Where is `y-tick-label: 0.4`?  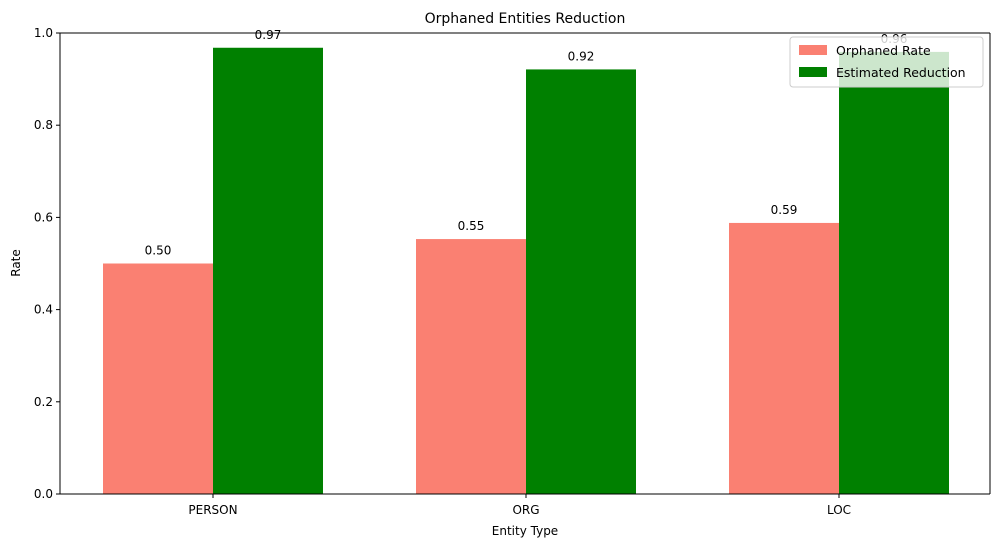
y-tick-label: 0.4 is located at coordinates (43, 310).